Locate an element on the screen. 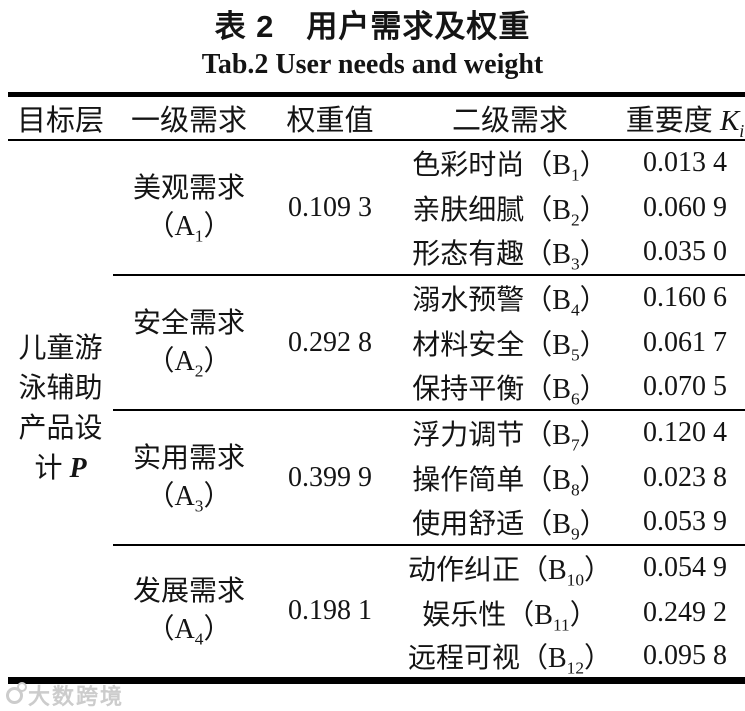 This screenshot has height=711, width=745. second-level-cell: 亲肤细腻（B2） is located at coordinates (510, 212).